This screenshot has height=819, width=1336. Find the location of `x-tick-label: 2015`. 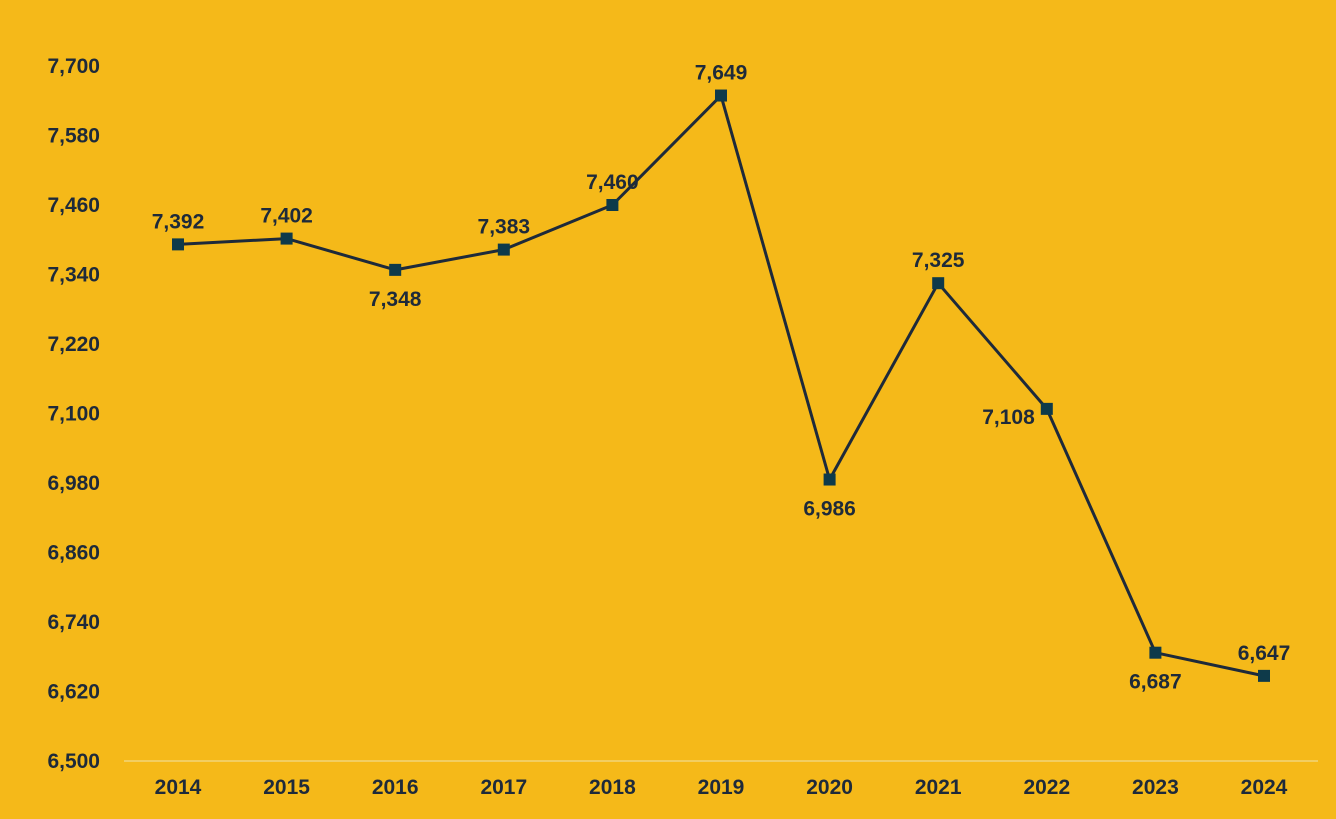

x-tick-label: 2015 is located at coordinates (286, 787).